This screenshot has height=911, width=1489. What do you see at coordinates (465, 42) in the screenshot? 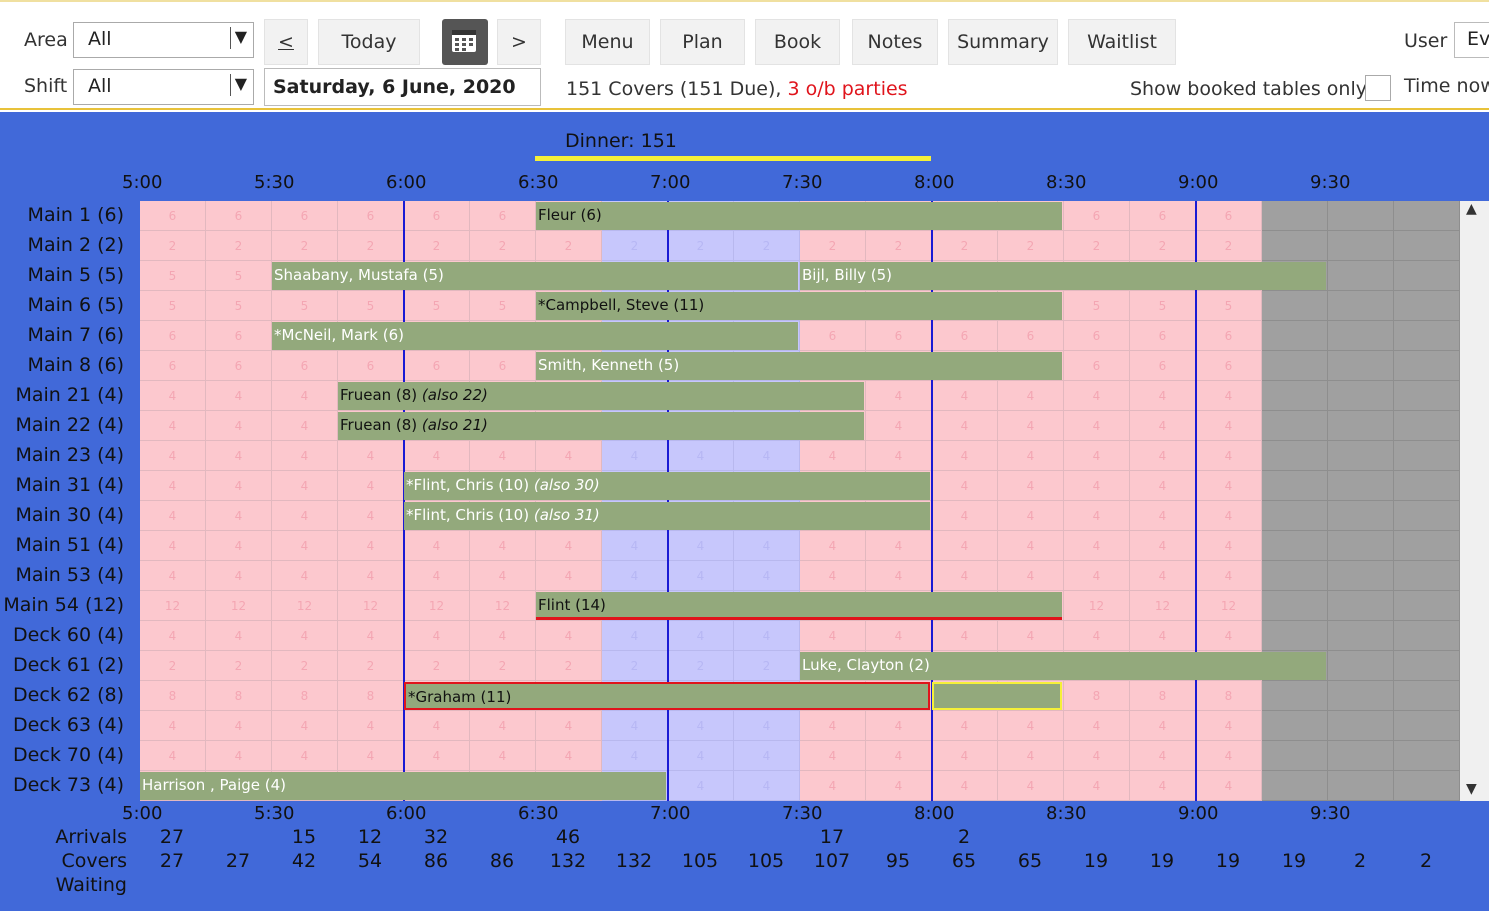
I see `calendar-button` at bounding box center [465, 42].